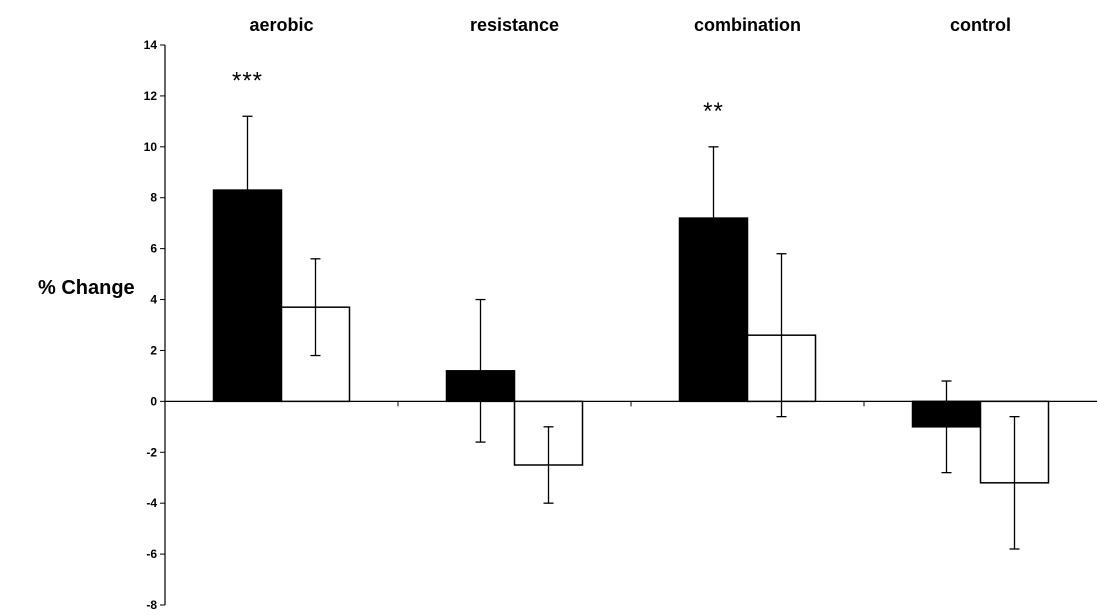 The image size is (1099, 615). What do you see at coordinates (980, 25) in the screenshot?
I see `category-label: control` at bounding box center [980, 25].